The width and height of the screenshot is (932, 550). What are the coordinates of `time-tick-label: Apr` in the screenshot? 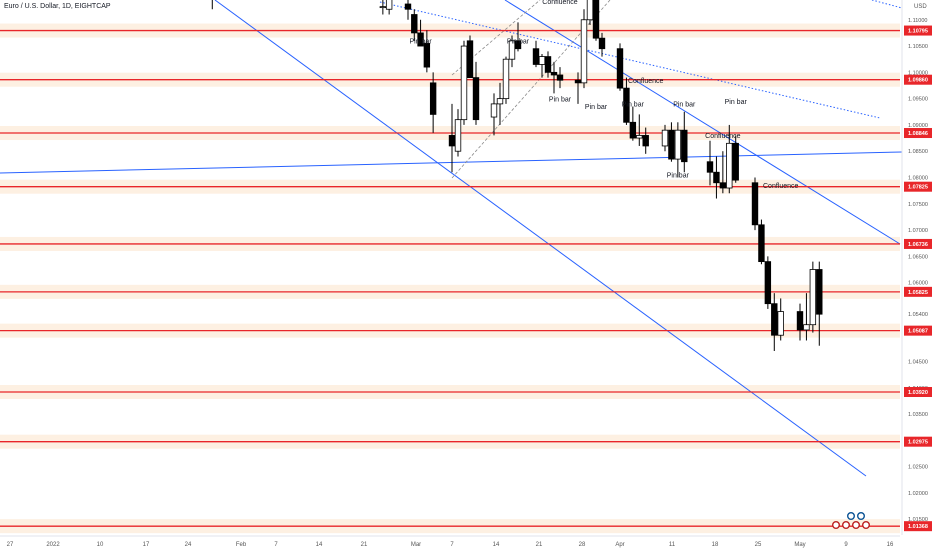 It's located at (619, 545).